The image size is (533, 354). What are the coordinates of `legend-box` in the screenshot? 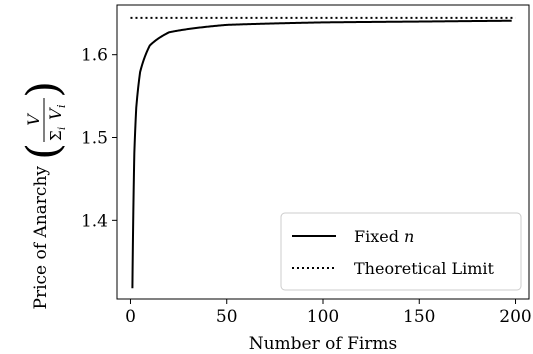 It's located at (401, 251).